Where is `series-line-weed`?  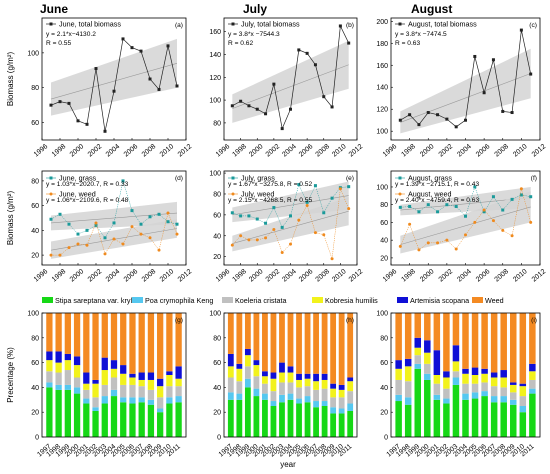
series-line-weed is located at coordinates (465, 219).